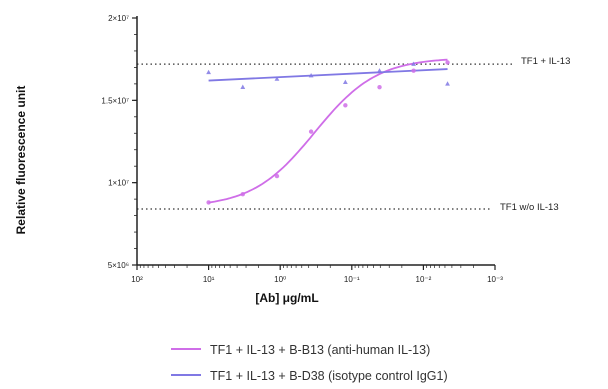 This screenshot has height=389, width=608. What do you see at coordinates (280, 279) in the screenshot?
I see `x-tick-label: 10⁰` at bounding box center [280, 279].